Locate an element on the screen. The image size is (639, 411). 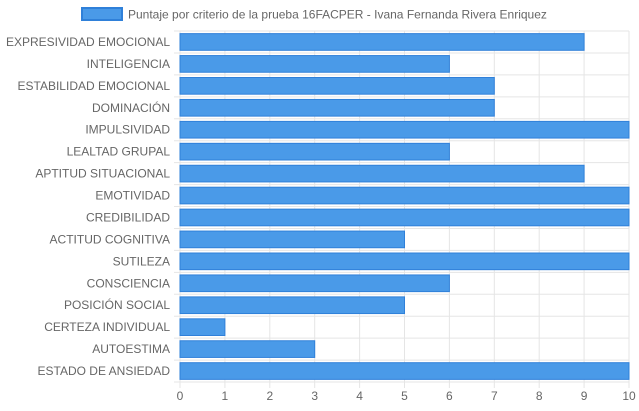
x-tick-label: 1 is located at coordinates (225, 396).